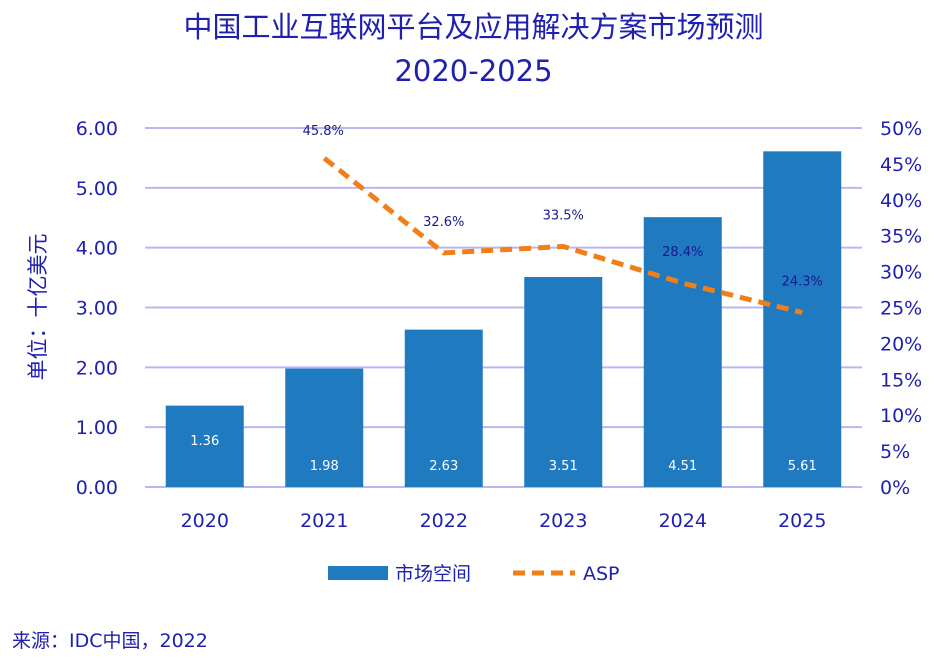  Describe the element at coordinates (901, 380) in the screenshot. I see `y2-tick-label: 15%` at that location.